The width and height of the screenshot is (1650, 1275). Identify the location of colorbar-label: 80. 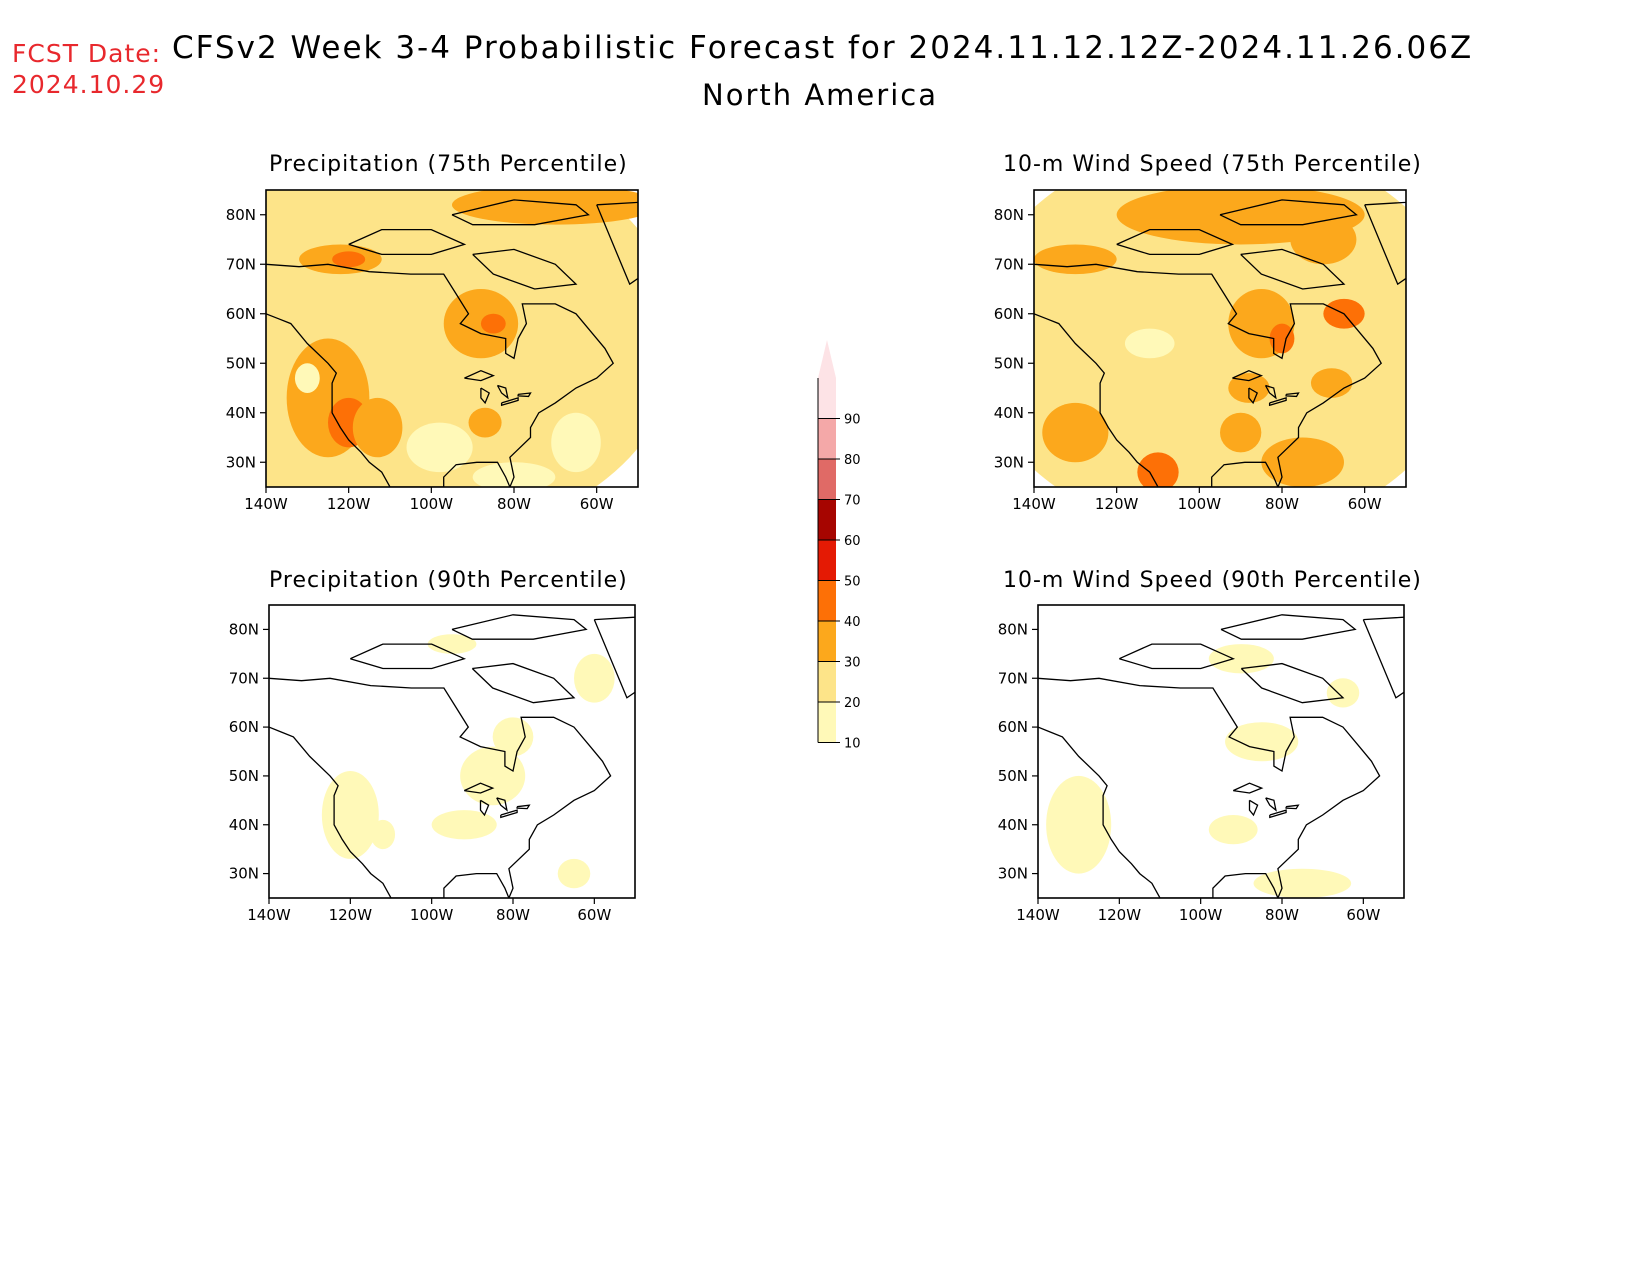
(852, 460).